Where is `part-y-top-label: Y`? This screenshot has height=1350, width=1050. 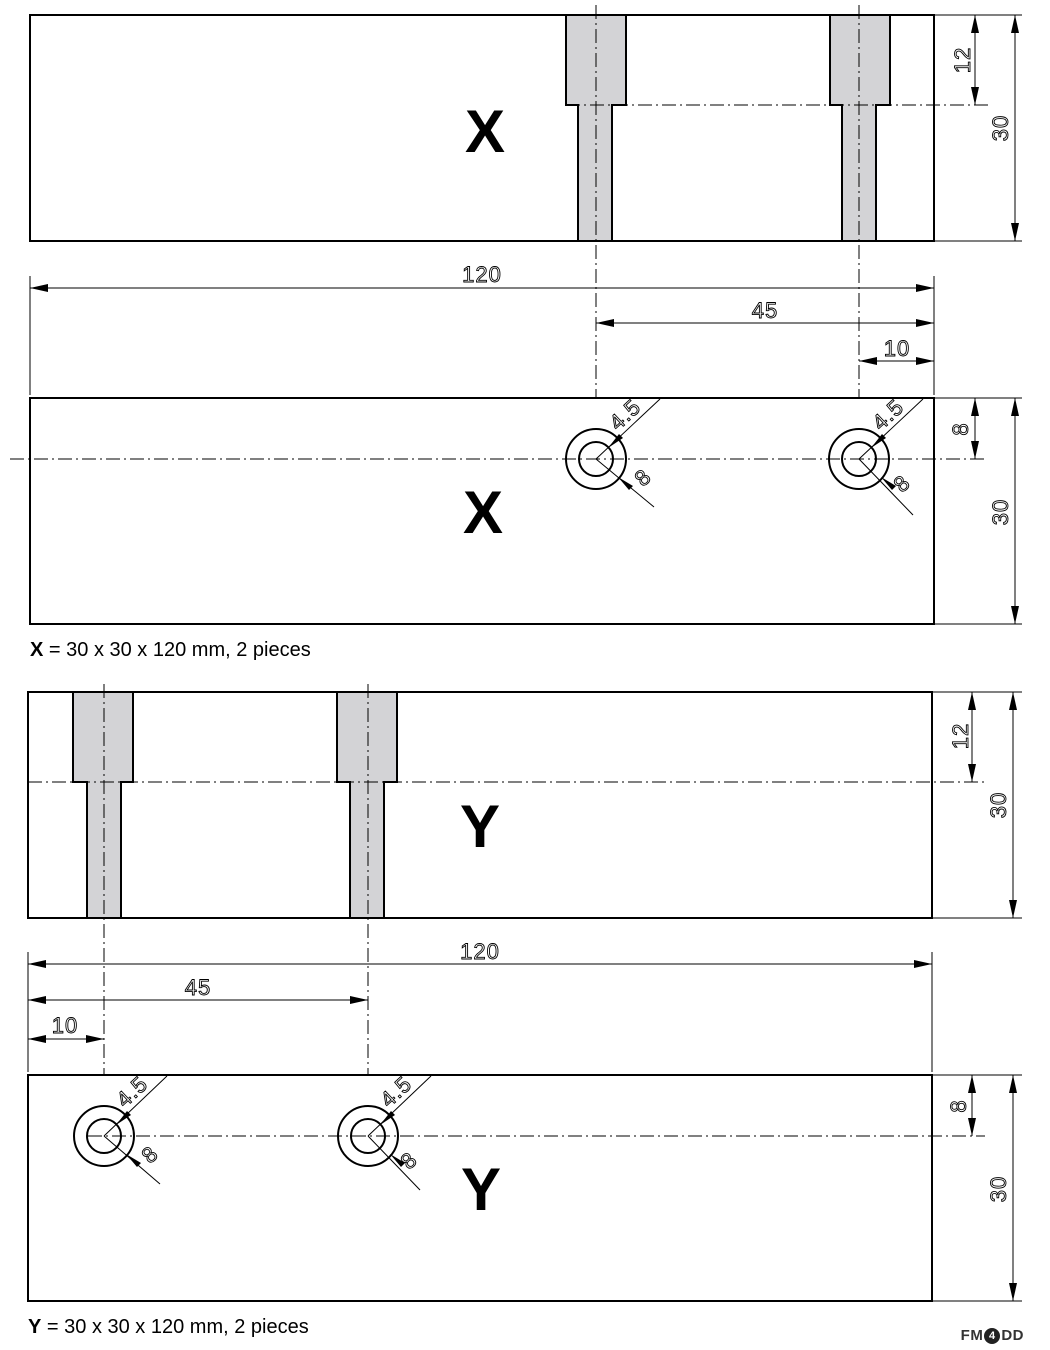
part-y-top-label: Y is located at coordinates (481, 1189).